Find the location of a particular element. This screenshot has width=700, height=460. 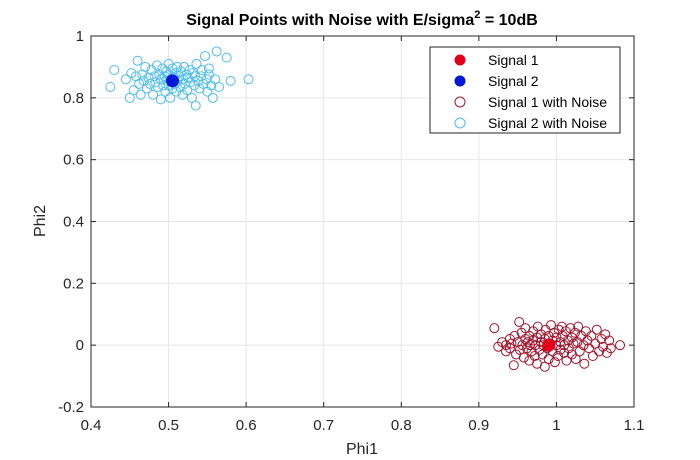

x-tick-label: 0.5 is located at coordinates (168, 425).